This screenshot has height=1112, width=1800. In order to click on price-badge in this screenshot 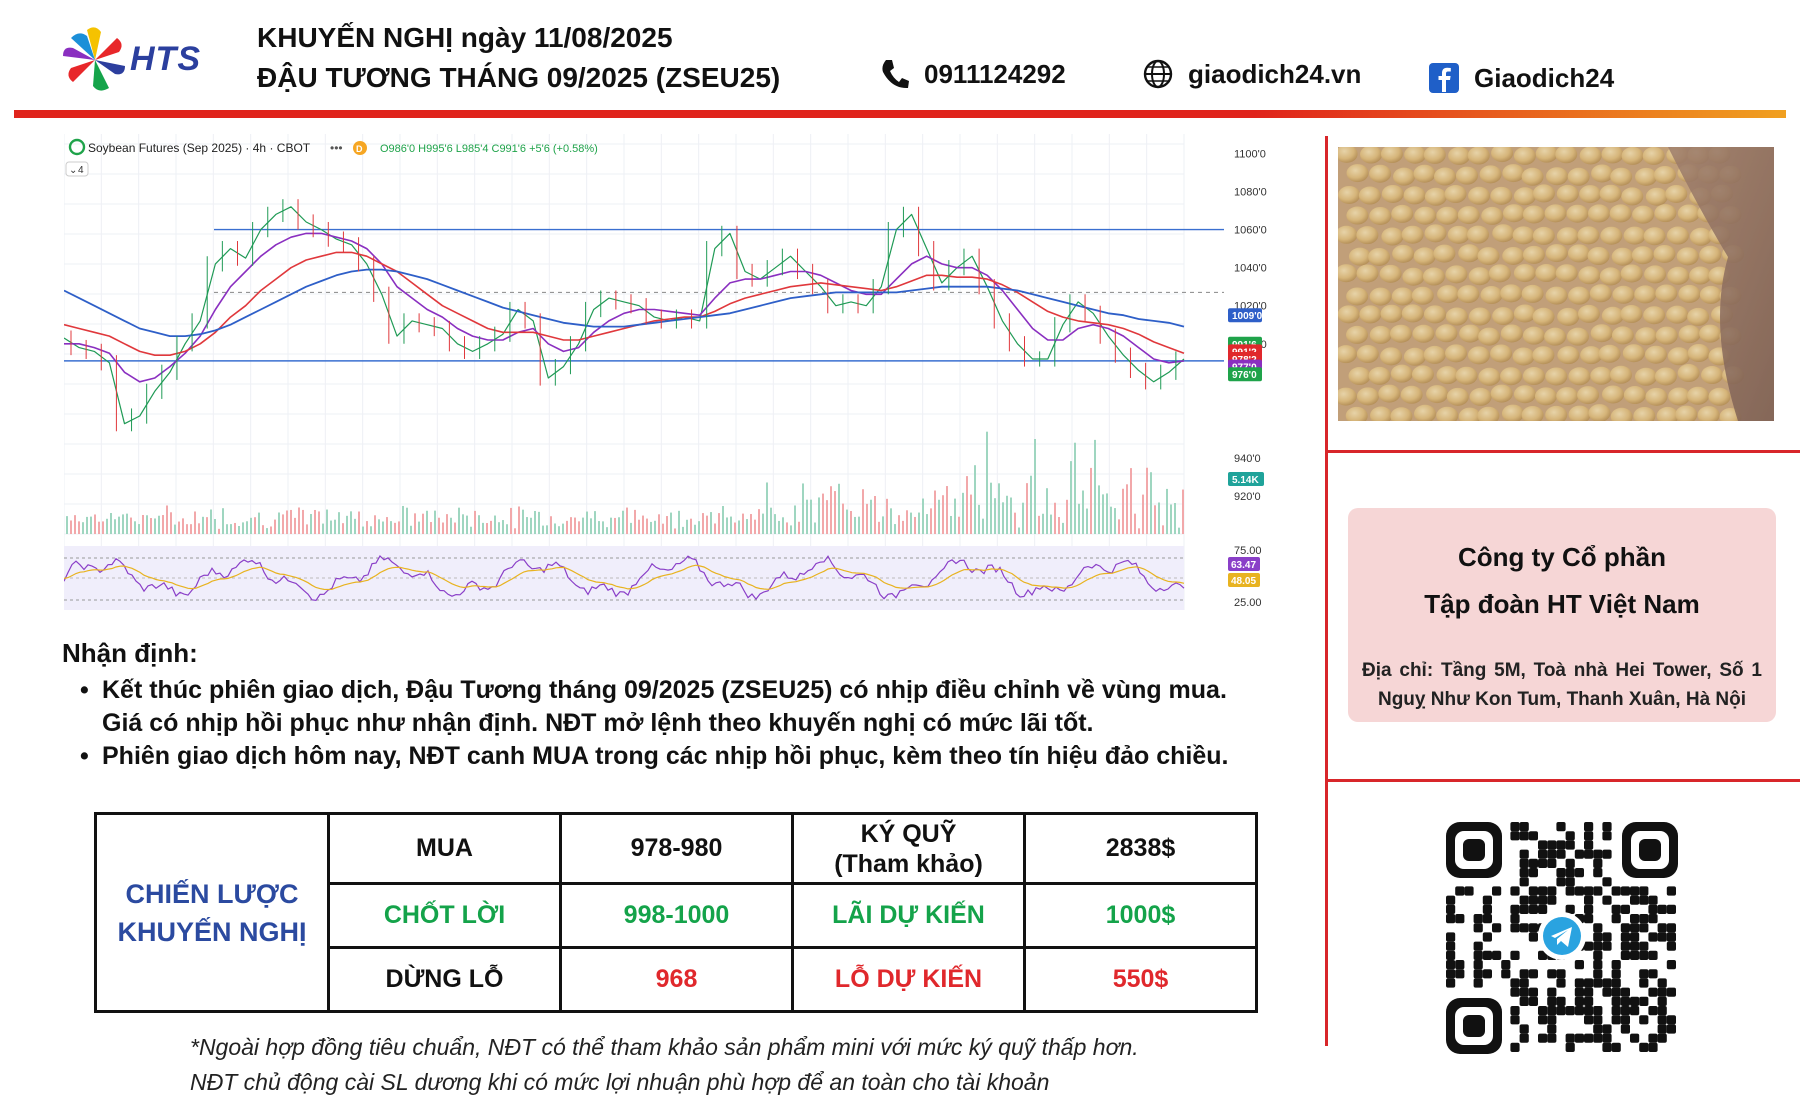, I will do `click(1245, 315)`.